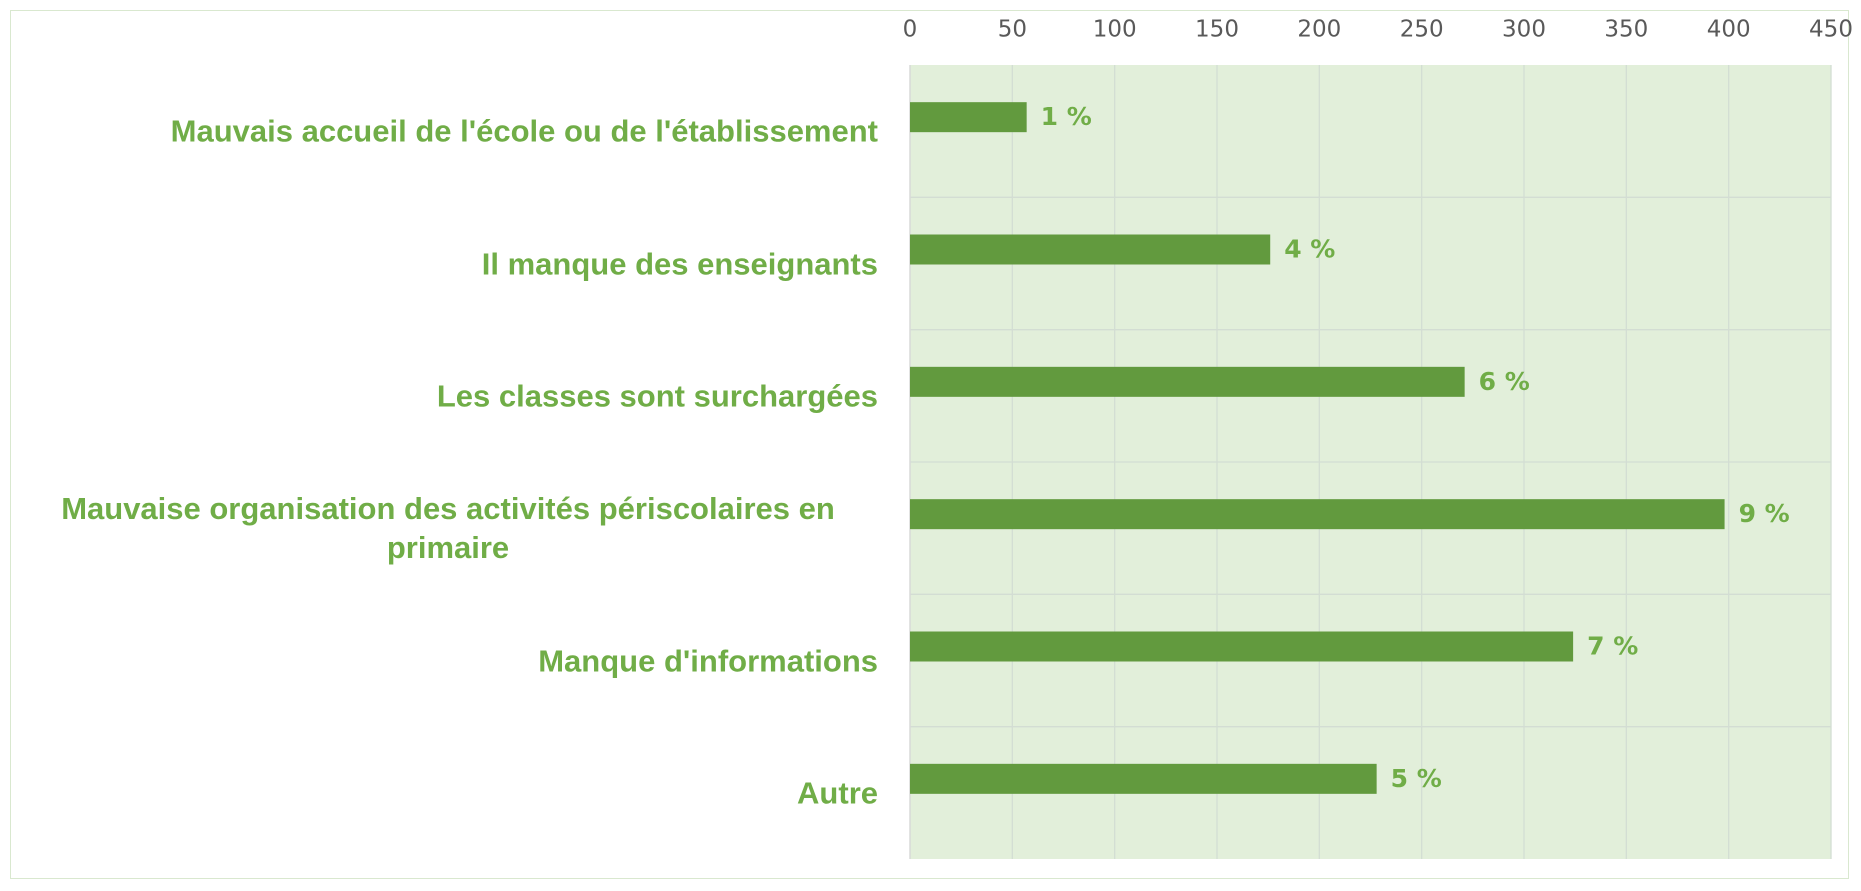 The height and width of the screenshot is (891, 1861). What do you see at coordinates (1309, 249) in the screenshot?
I see `data-label: 4 %` at bounding box center [1309, 249].